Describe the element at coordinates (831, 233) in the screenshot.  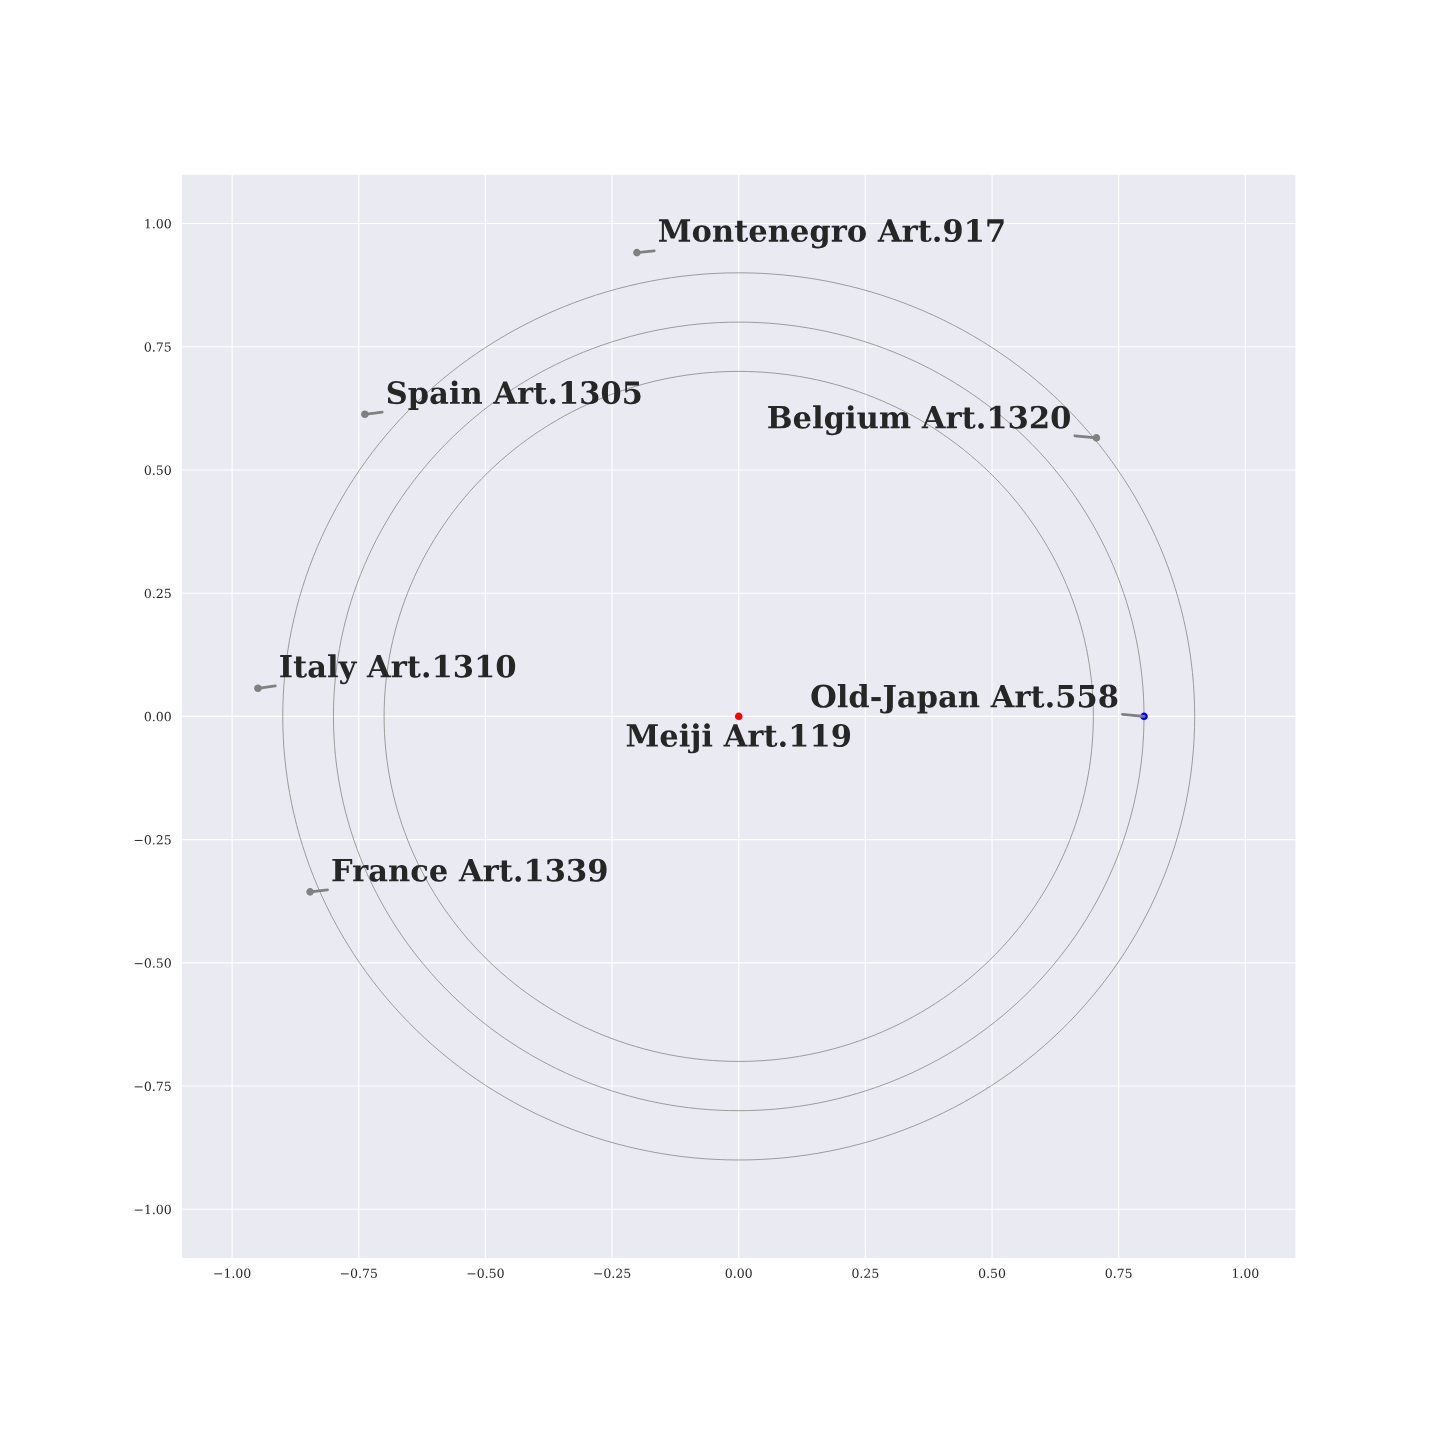
I see `annotation: Montenegro Art.917` at that location.